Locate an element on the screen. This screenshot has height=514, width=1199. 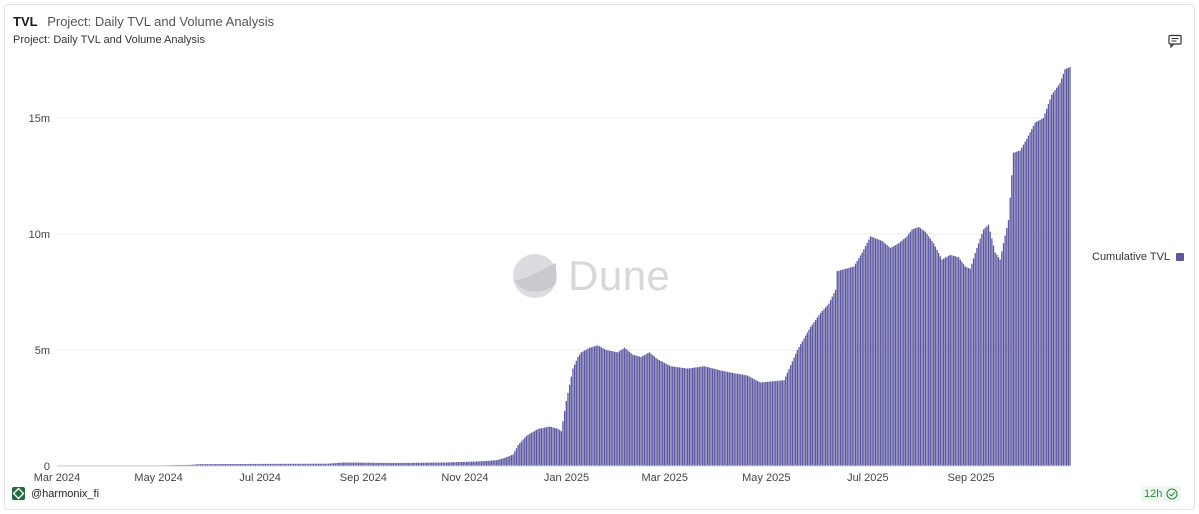
comment-icon is located at coordinates (1175, 41).